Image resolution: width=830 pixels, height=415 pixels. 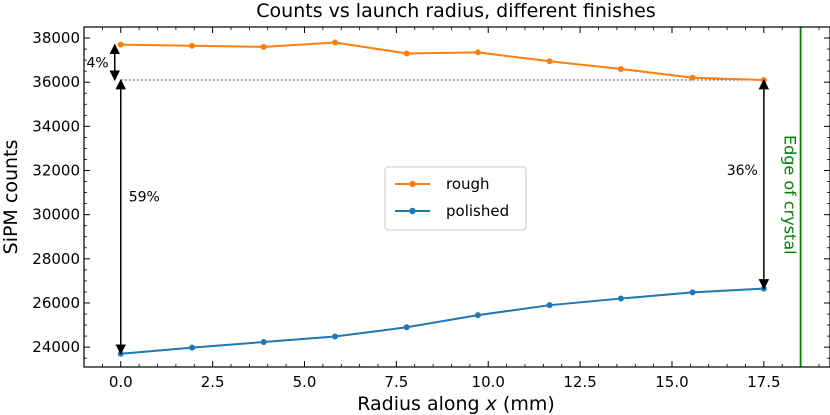 What do you see at coordinates (442, 321) in the screenshot?
I see `series-line-polished` at bounding box center [442, 321].